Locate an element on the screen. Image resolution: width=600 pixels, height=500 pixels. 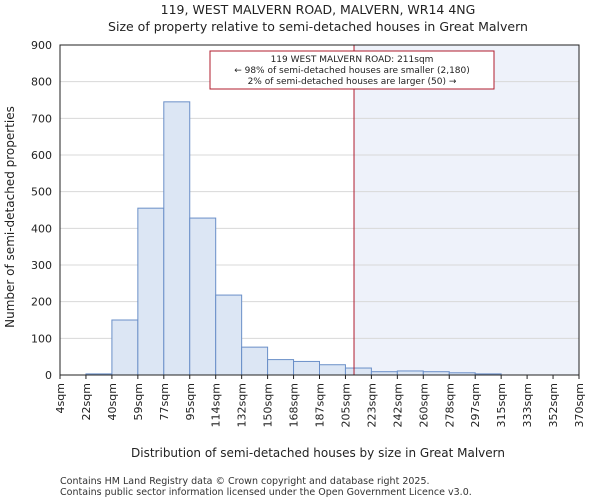
y-tick-label: 100 is located at coordinates (41, 338).